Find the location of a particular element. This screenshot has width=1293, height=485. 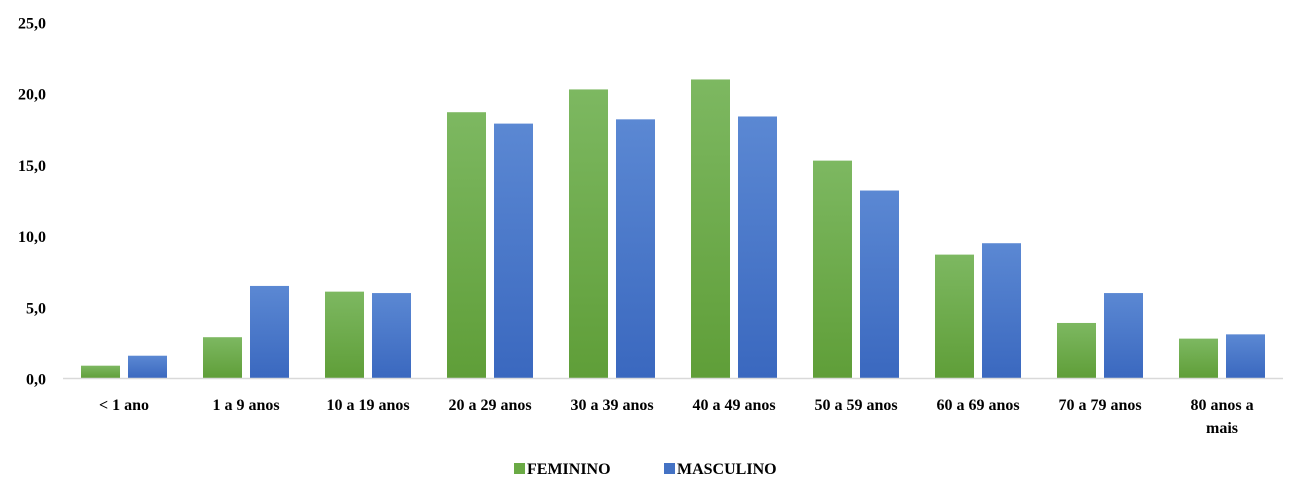

legend: FEMININO MASCULINO is located at coordinates (645, 469).